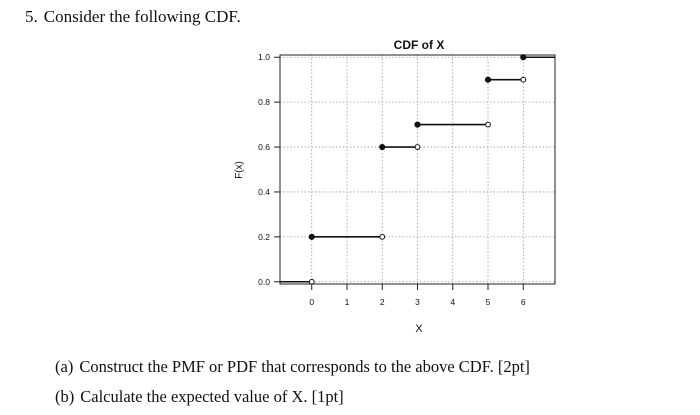 The height and width of the screenshot is (415, 700). Describe the element at coordinates (212, 396) in the screenshot. I see `part-b-text: Calculate the expected value of X. [1pt]` at that location.